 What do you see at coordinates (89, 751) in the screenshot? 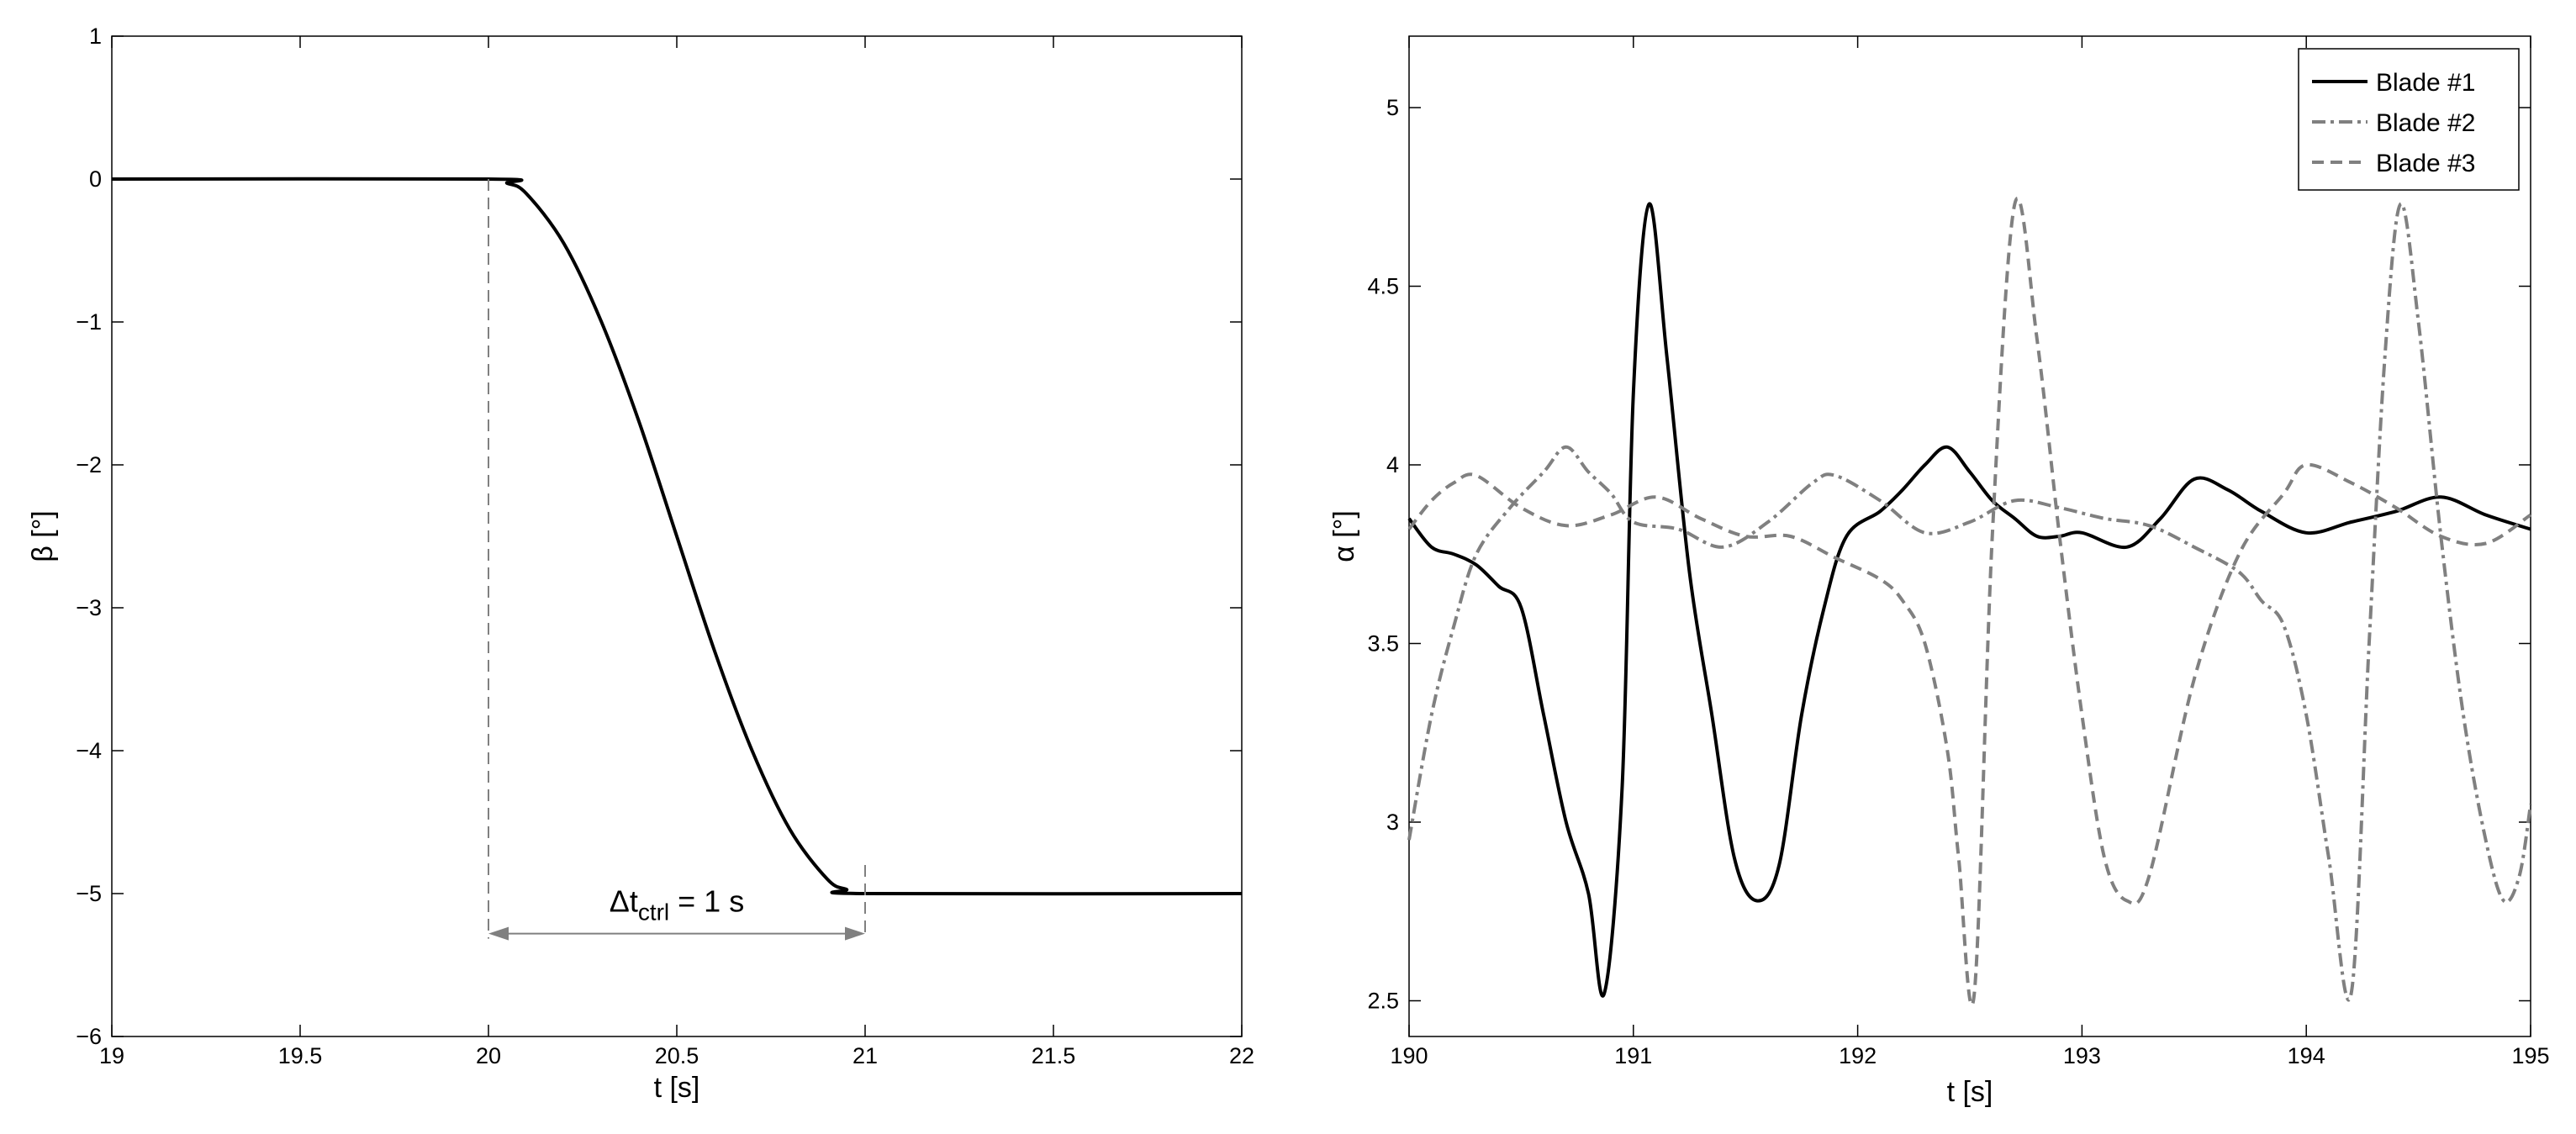
I see `left-y-tick-label: −4` at bounding box center [89, 751].